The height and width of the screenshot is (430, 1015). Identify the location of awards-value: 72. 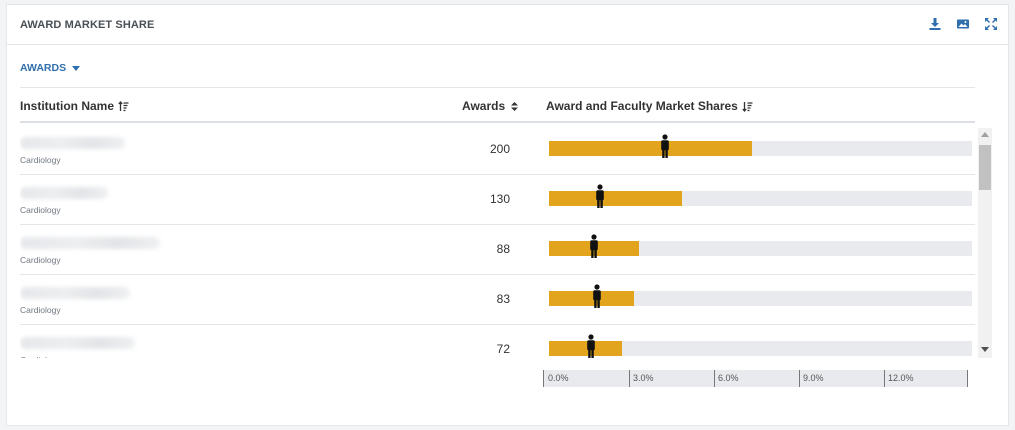
(503, 349).